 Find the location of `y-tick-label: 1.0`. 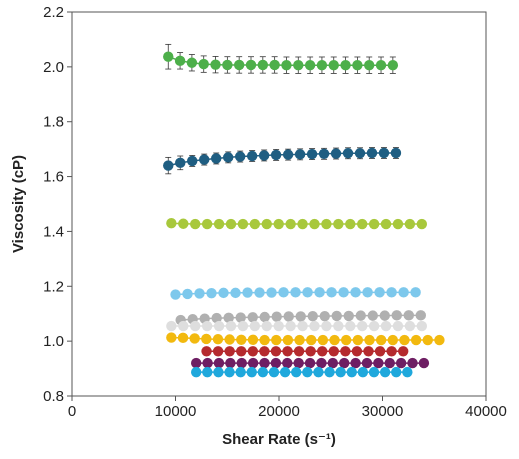

y-tick-label: 1.0 is located at coordinates (53, 341).